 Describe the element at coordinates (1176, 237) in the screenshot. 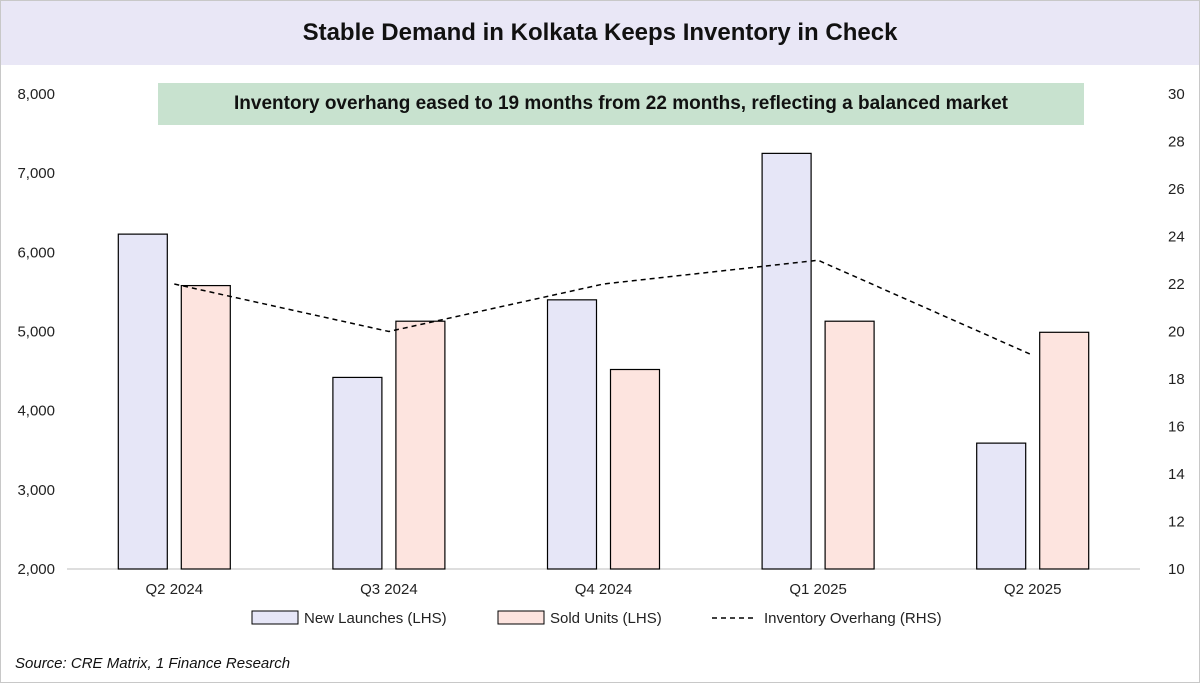

I see `right-axis-tick-label: 24` at that location.